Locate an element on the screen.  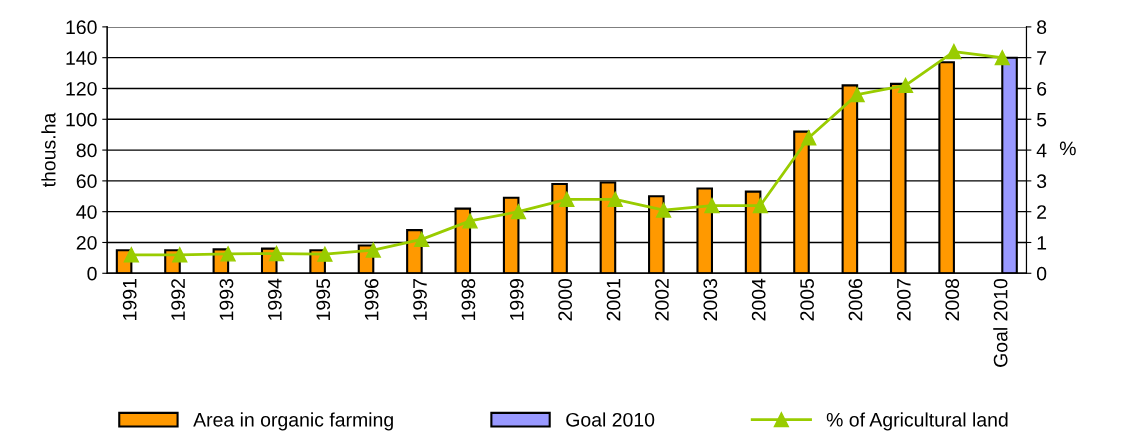
y-tick-label: 20 is located at coordinates (86, 242).